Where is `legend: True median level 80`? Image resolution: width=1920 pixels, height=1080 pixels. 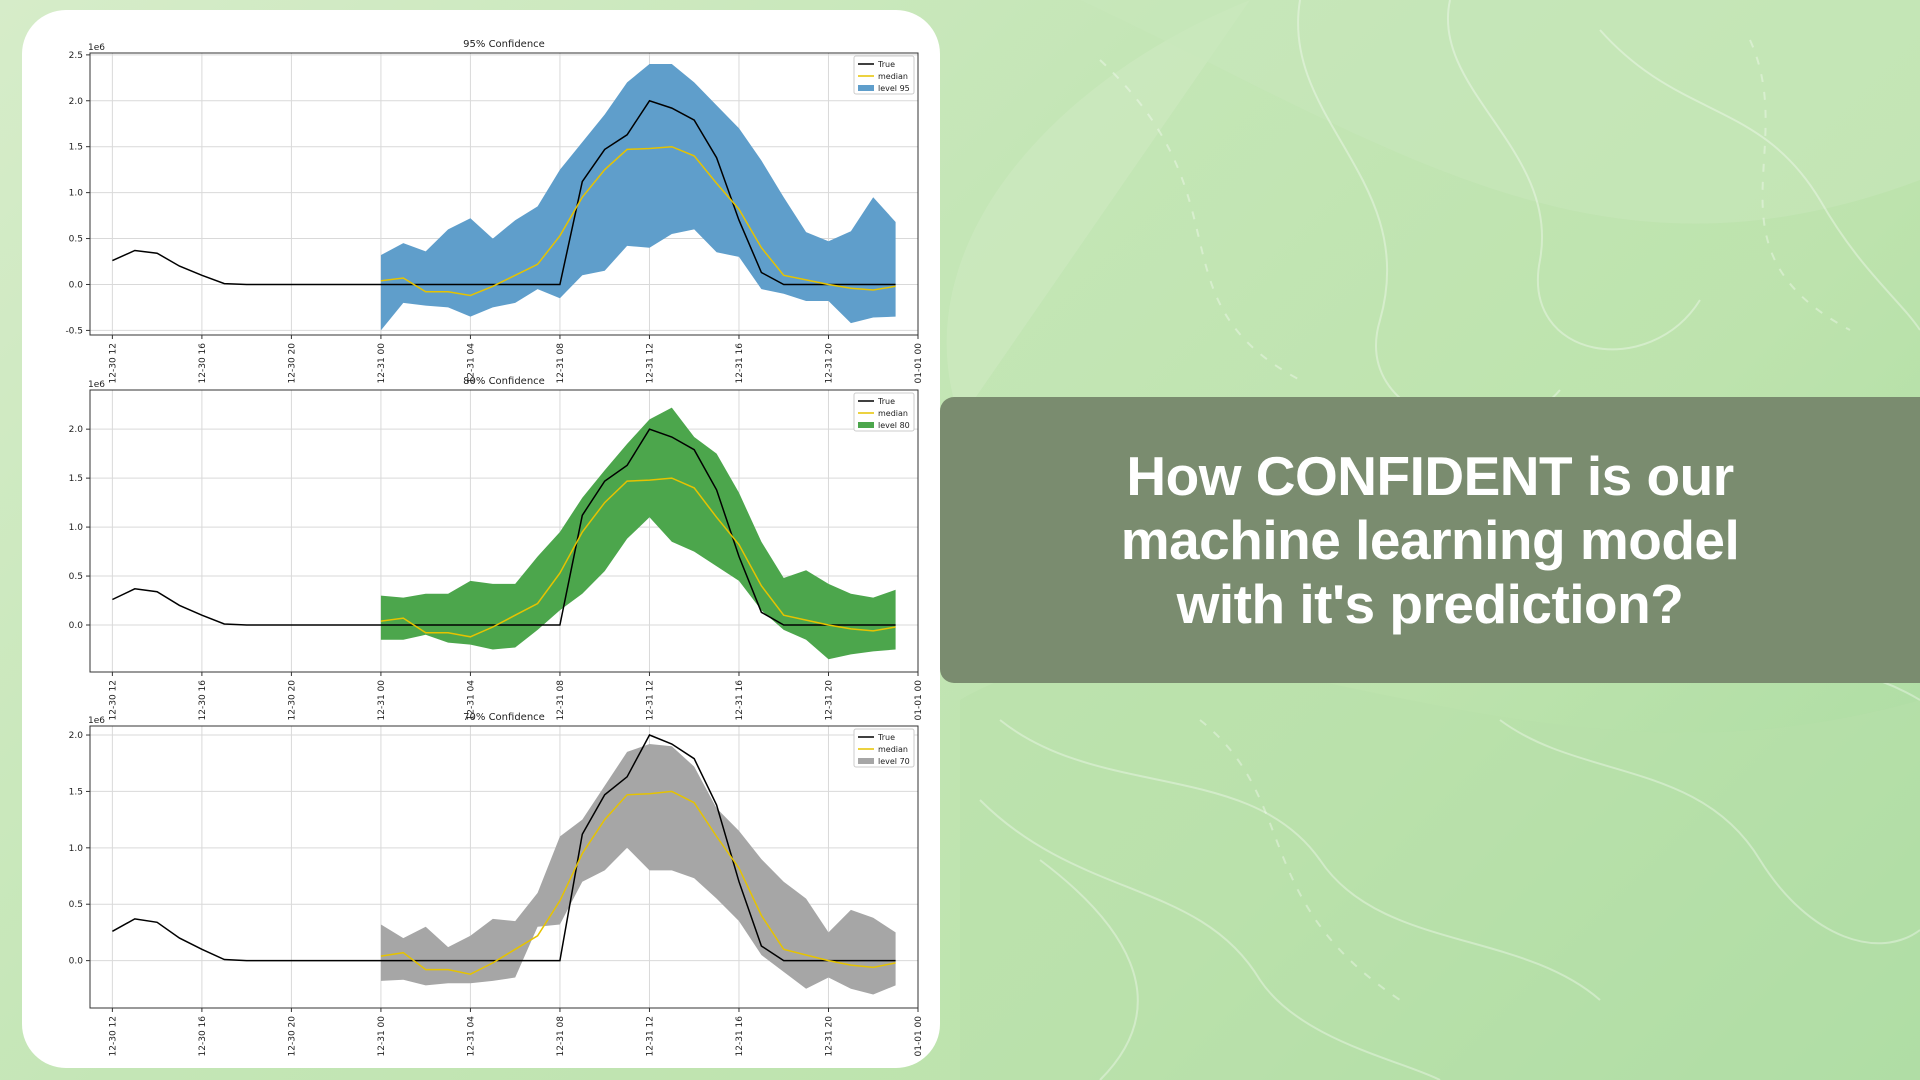 legend: True median level 80 is located at coordinates (884, 412).